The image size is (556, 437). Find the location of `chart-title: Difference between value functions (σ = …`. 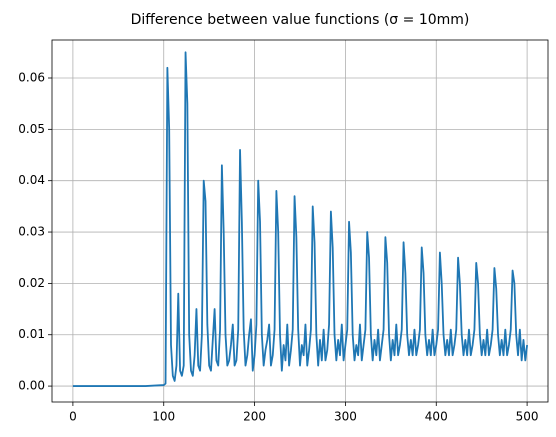

chart-title: Difference between value functions (σ = … is located at coordinates (300, 20).